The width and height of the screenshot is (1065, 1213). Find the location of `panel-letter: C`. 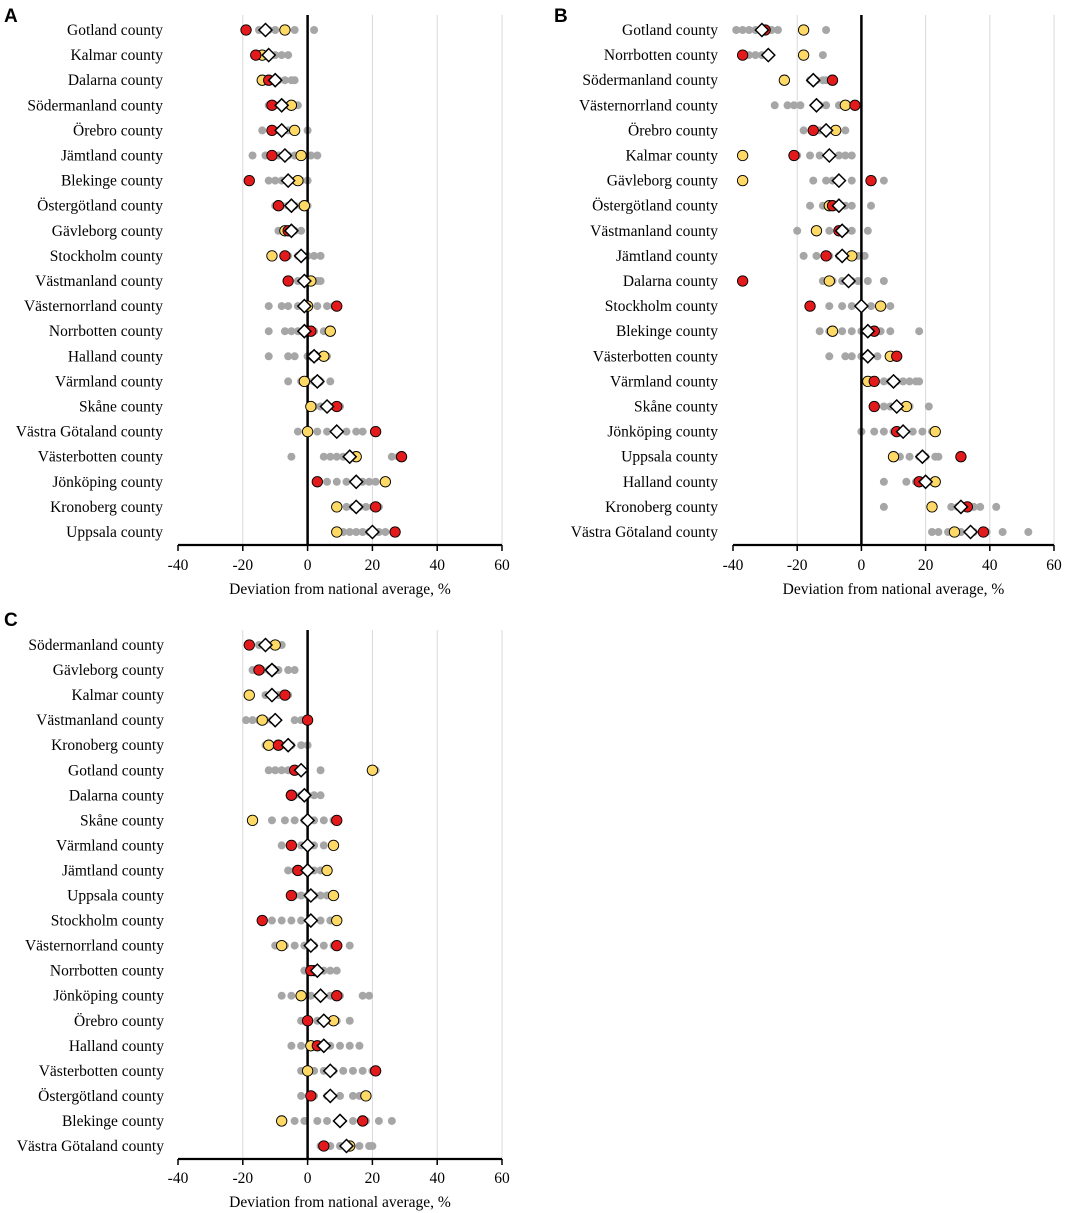

panel-letter: C is located at coordinates (11, 620).